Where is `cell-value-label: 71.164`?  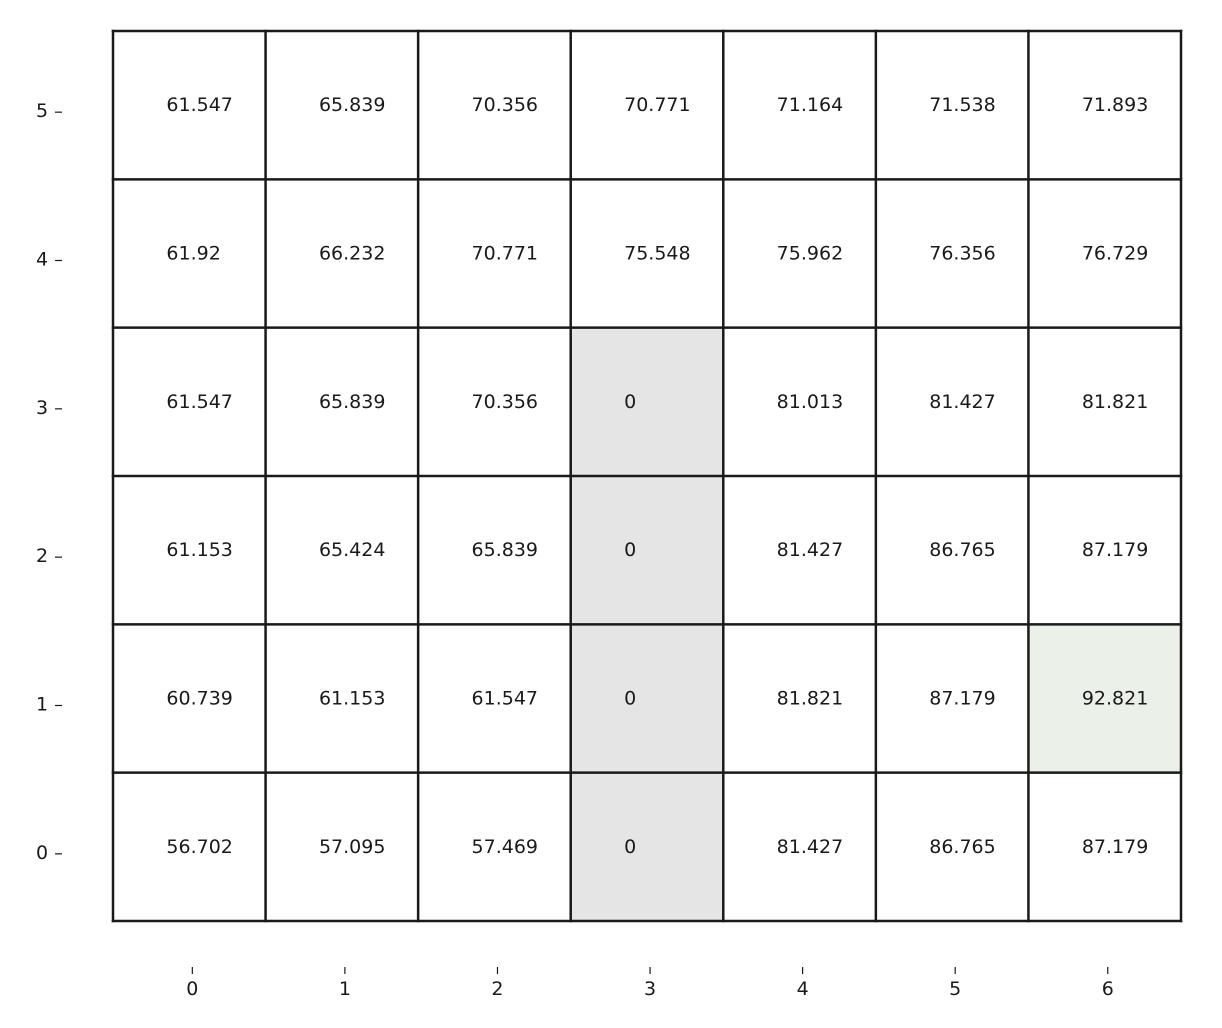 cell-value-label: 71.164 is located at coordinates (810, 105).